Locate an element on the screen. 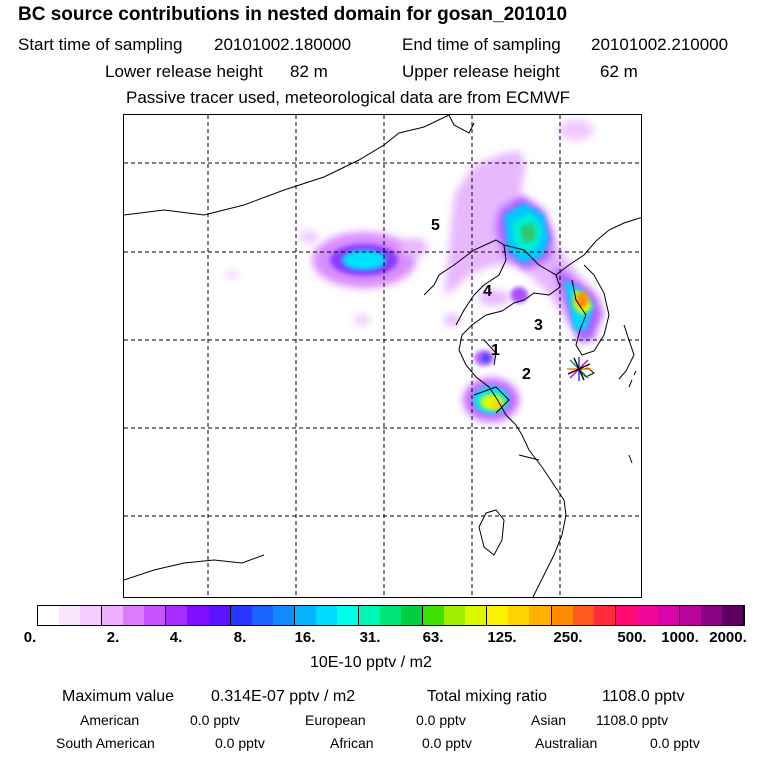 The width and height of the screenshot is (768, 768). upper-release-label: Upper release height is located at coordinates (481, 71).